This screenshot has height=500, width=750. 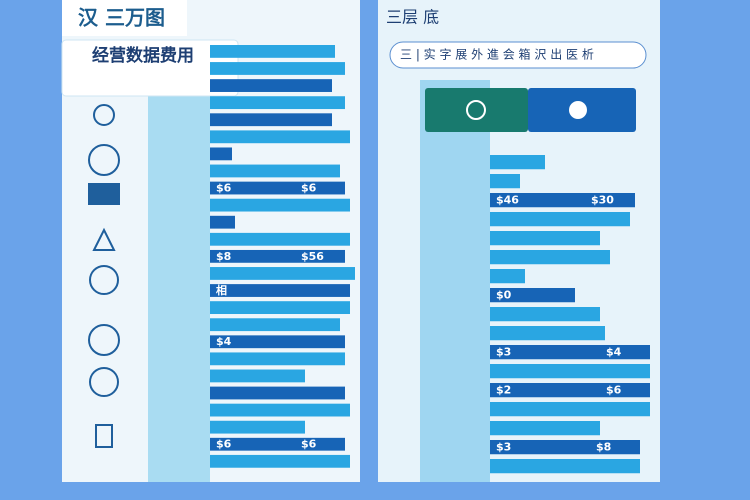 What do you see at coordinates (179, 261) in the screenshot?
I see `left-column` at bounding box center [179, 261].